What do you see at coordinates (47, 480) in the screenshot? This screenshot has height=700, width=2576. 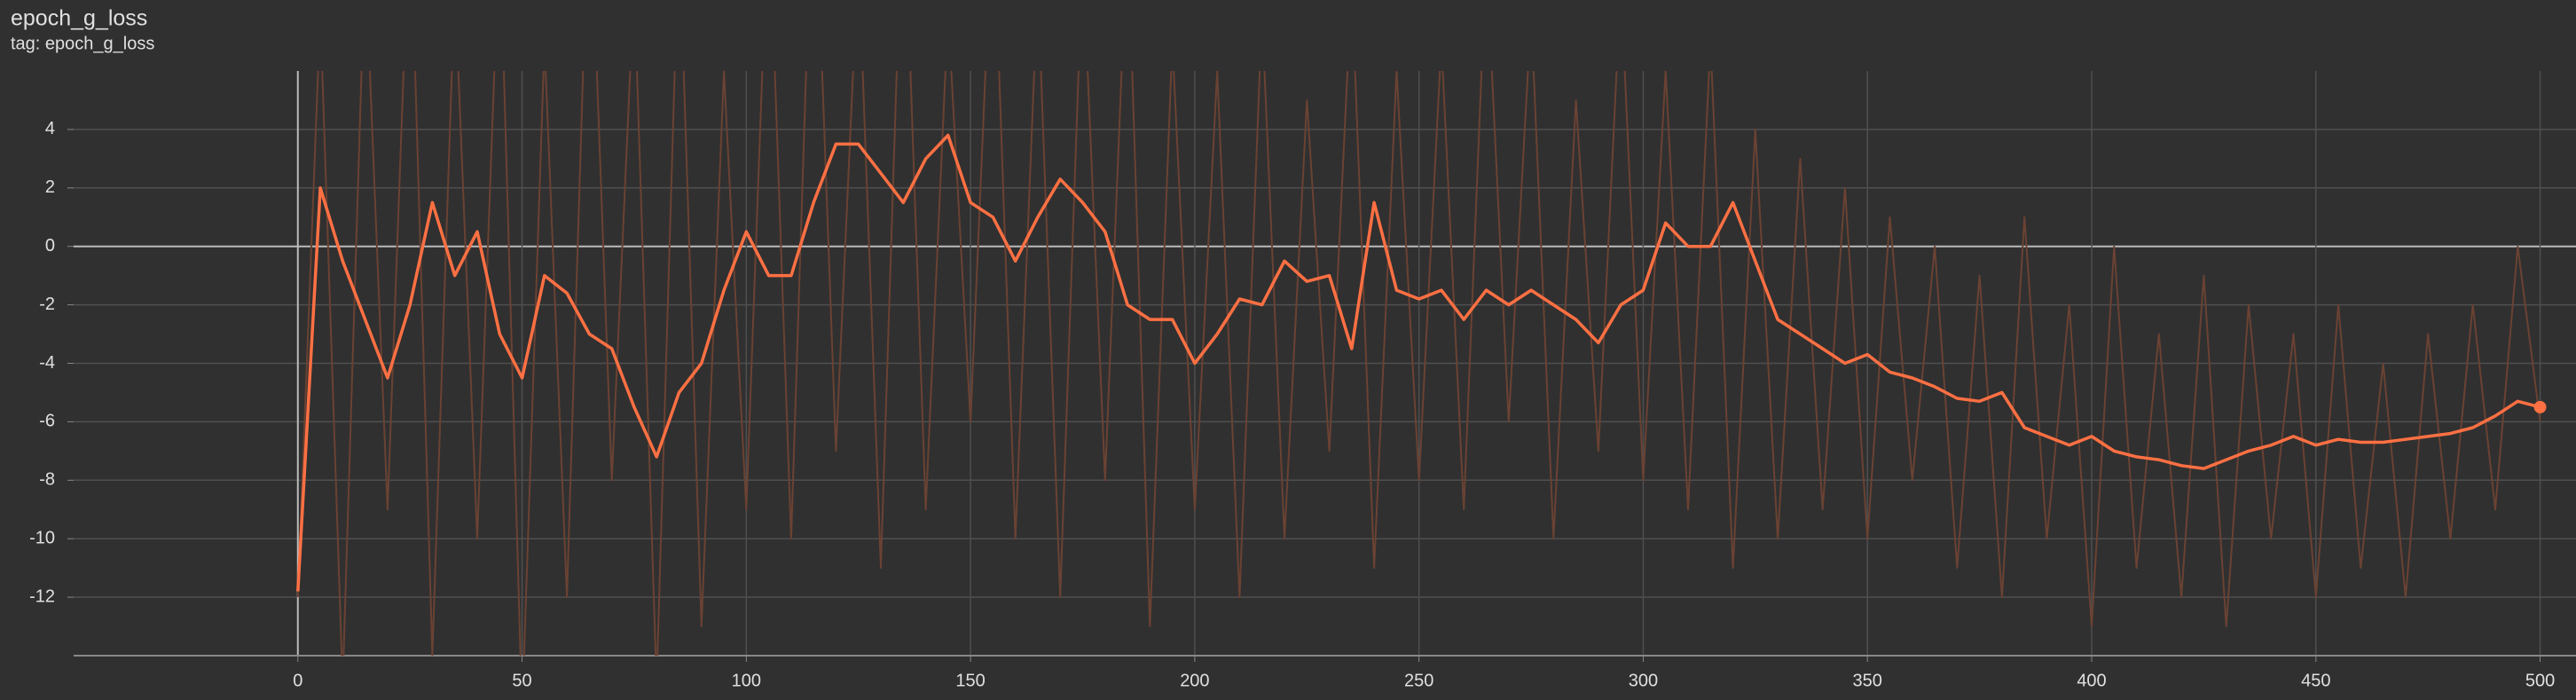 I see `y-tick-label: -8` at bounding box center [47, 480].